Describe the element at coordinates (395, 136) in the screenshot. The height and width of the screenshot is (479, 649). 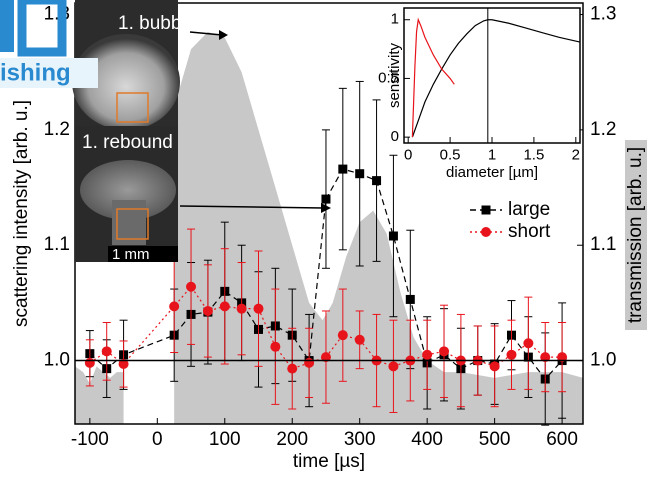
I see `y-tick-label: 0` at that location.